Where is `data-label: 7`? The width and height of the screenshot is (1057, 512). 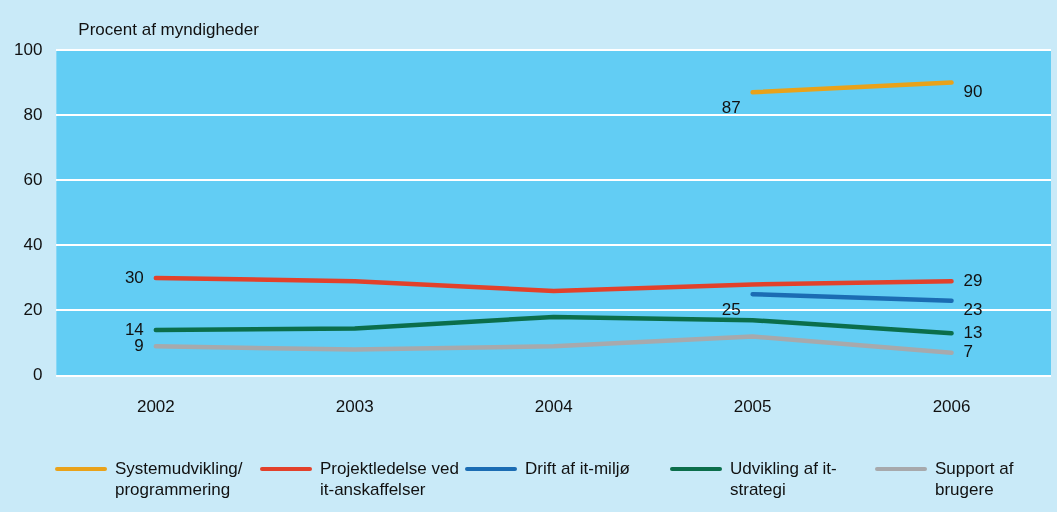
data-label: 7 is located at coordinates (968, 352).